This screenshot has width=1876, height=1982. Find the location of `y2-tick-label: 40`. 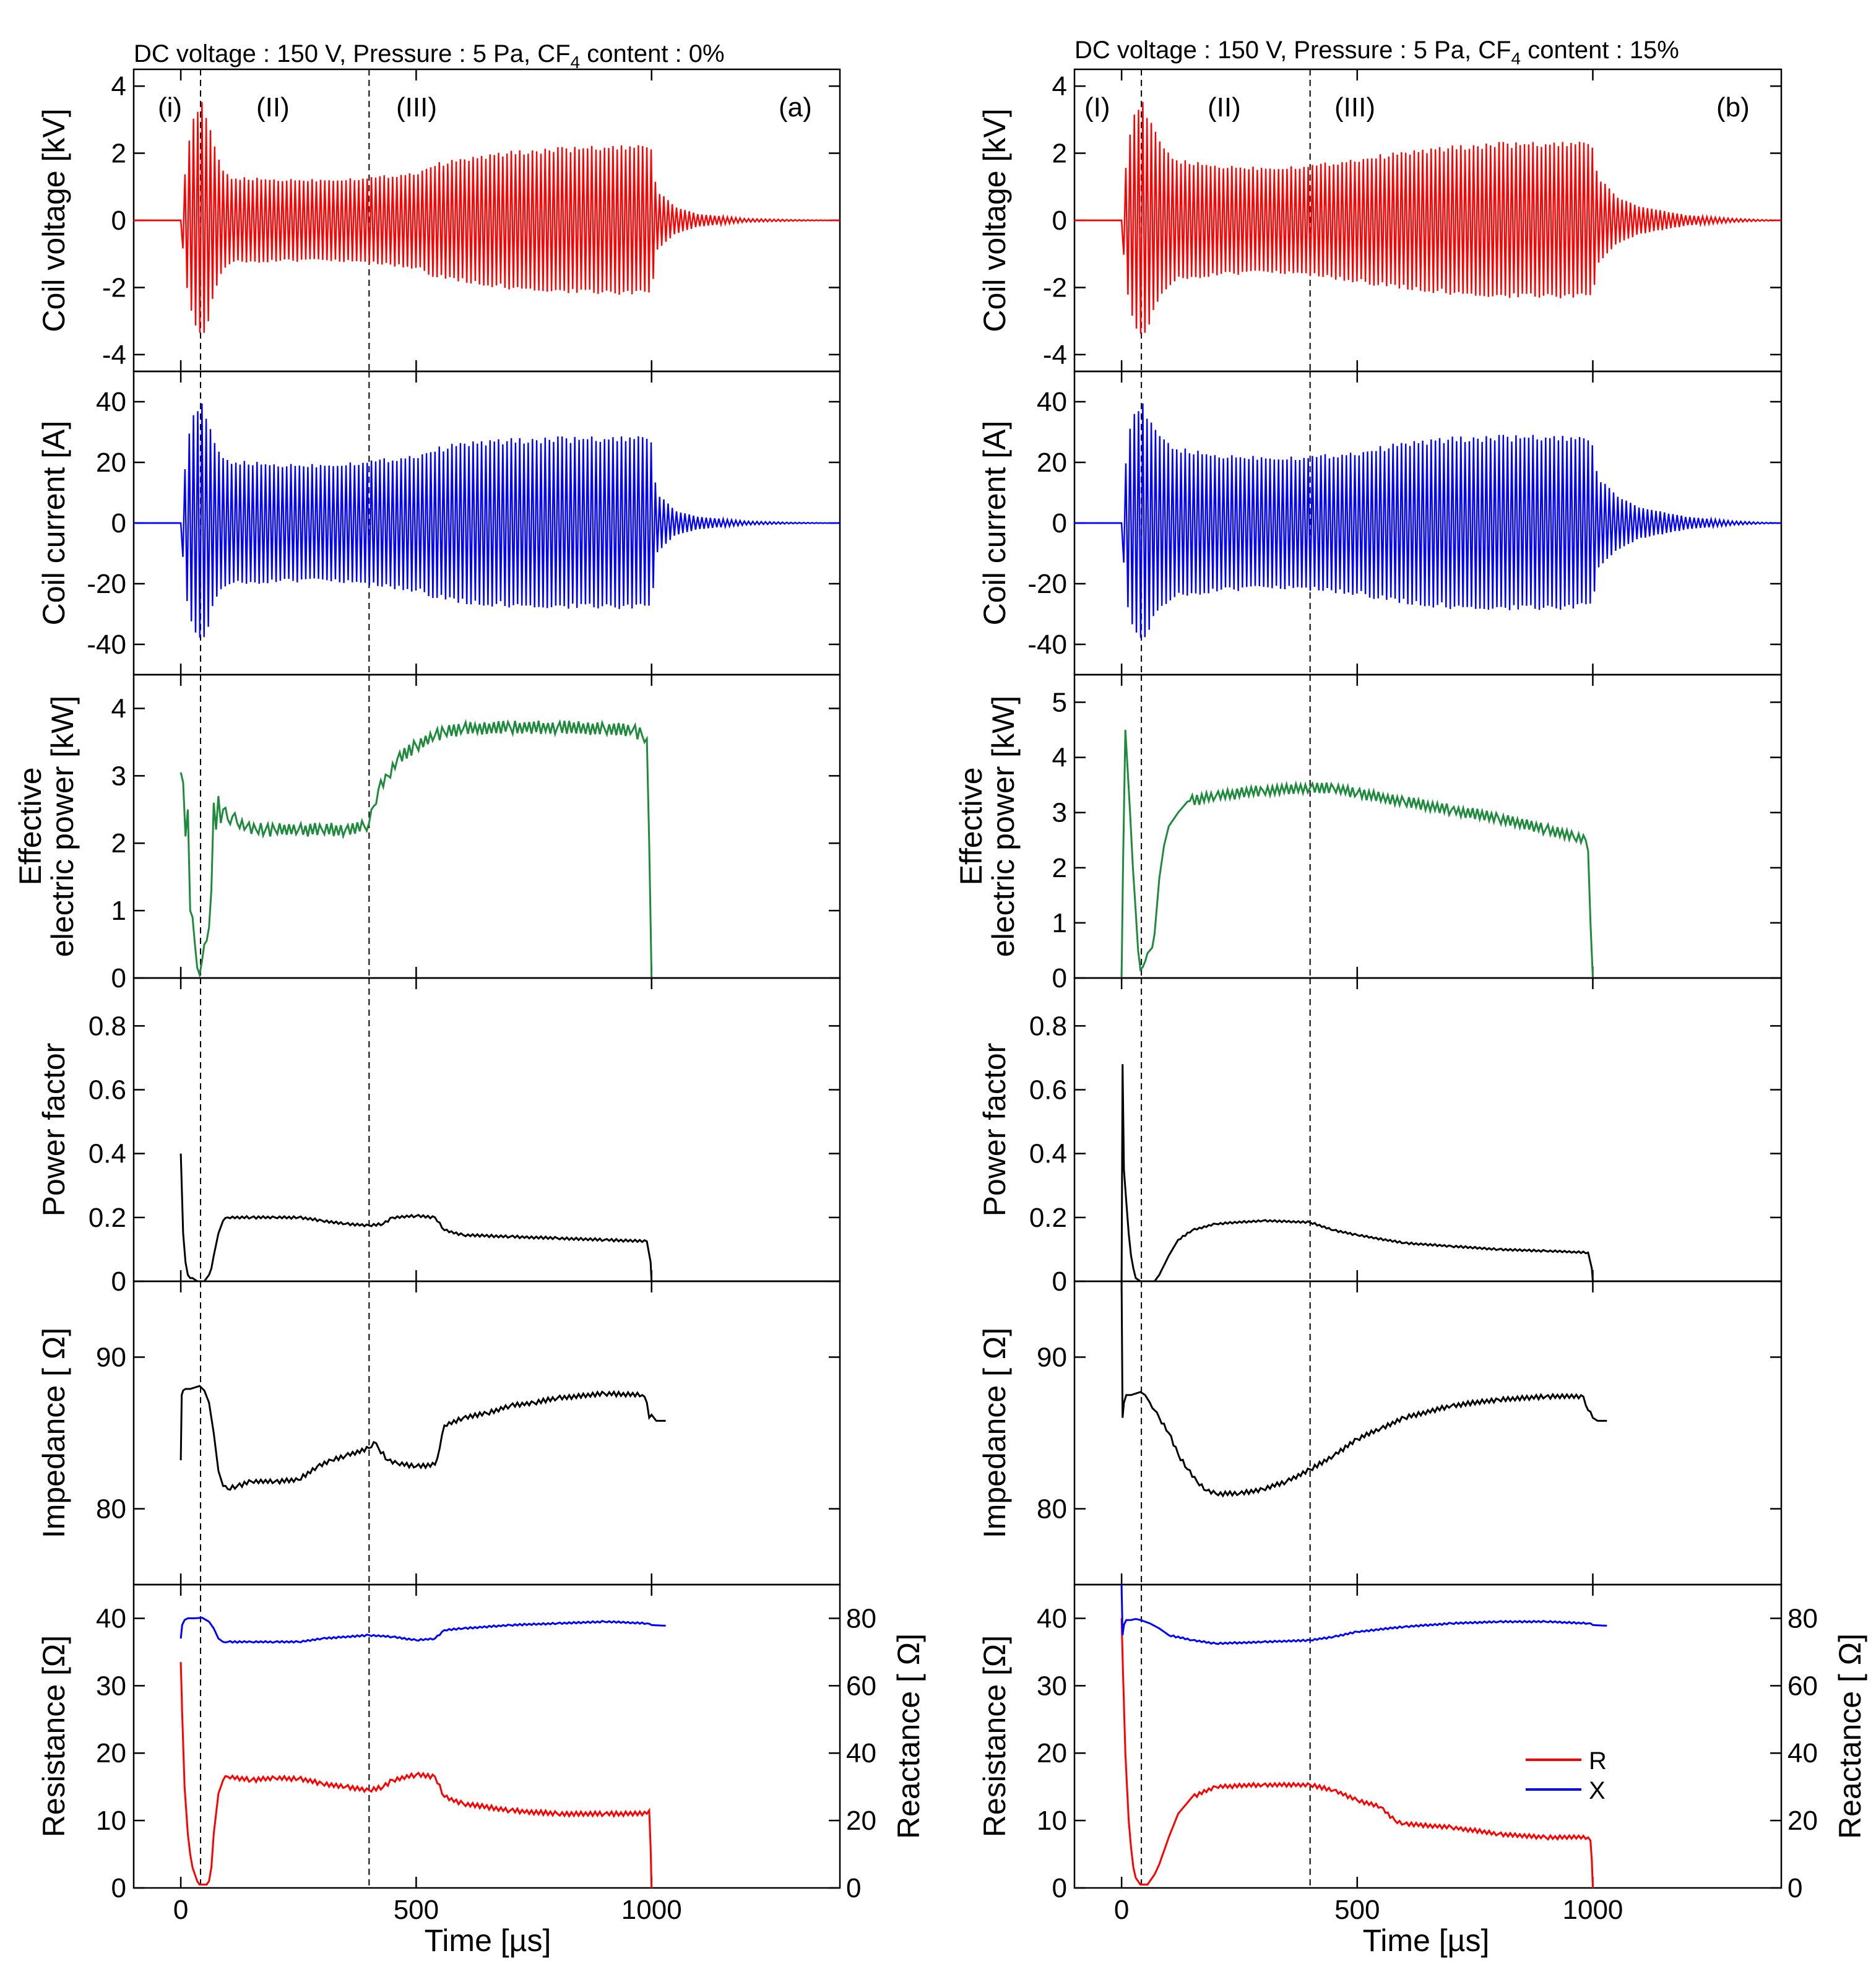

y2-tick-label: 40 is located at coordinates (861, 1753).